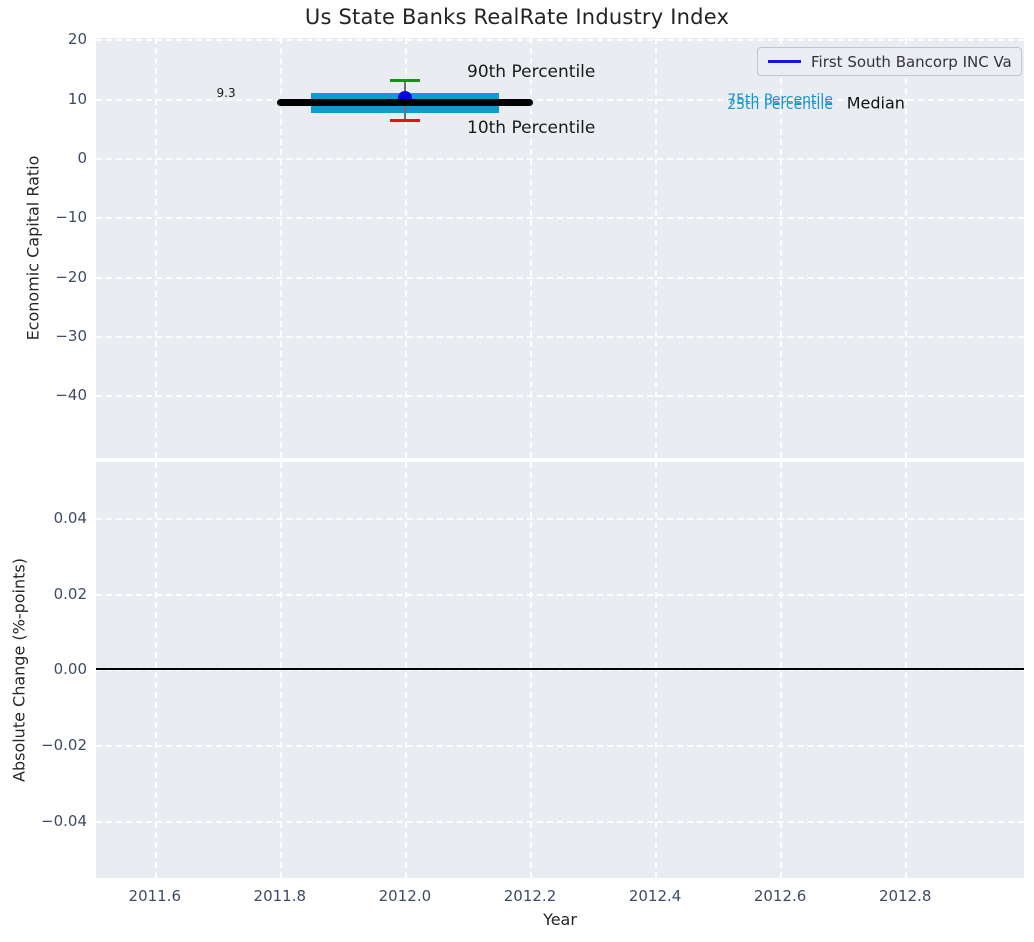 This screenshot has width=1034, height=942. What do you see at coordinates (780, 896) in the screenshot?
I see `x-tick-label: 2012.6` at bounding box center [780, 896].